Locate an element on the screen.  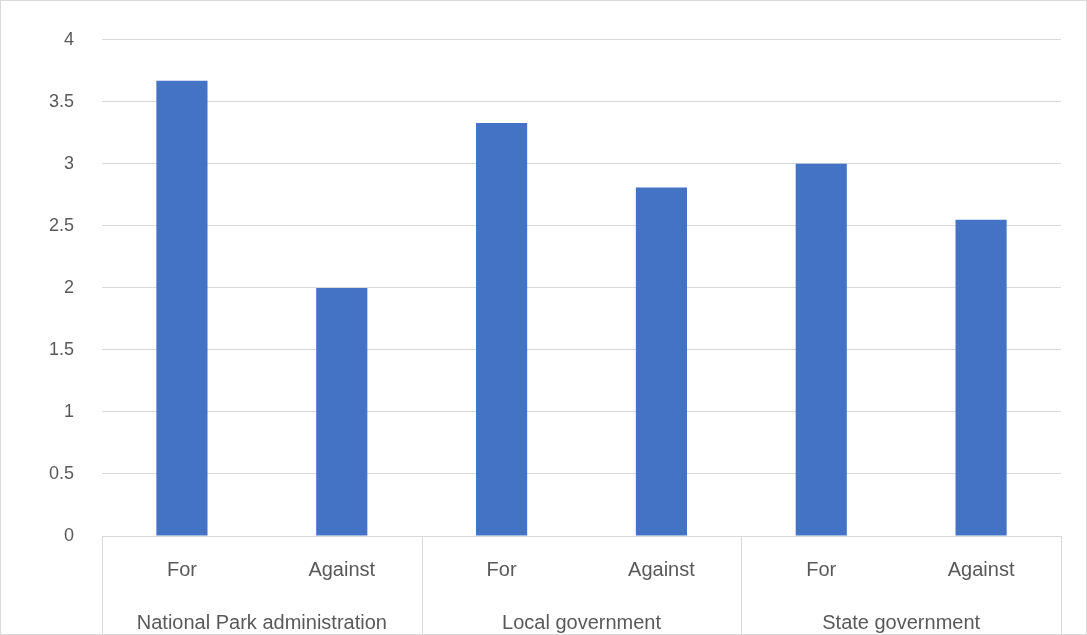
y-tick-label: 3.5 is located at coordinates (61, 100).